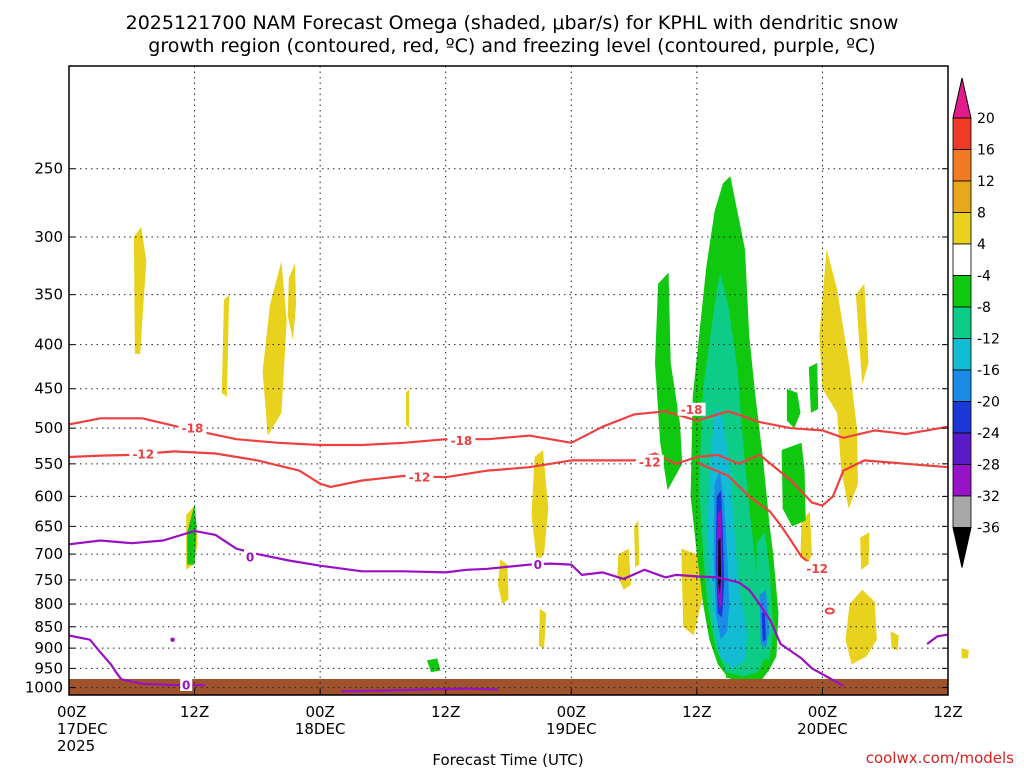  I want to click on y-tick-label: 650, so click(48, 526).